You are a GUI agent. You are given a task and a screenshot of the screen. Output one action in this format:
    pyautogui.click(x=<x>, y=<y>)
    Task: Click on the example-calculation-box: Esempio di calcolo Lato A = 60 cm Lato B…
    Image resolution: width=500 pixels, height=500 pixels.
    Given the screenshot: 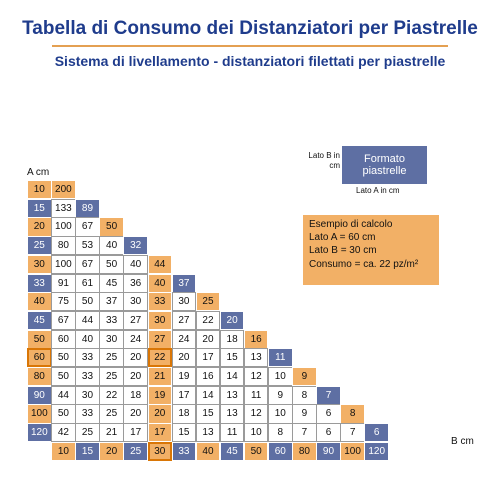 What is the action you would take?
    pyautogui.click(x=371, y=250)
    